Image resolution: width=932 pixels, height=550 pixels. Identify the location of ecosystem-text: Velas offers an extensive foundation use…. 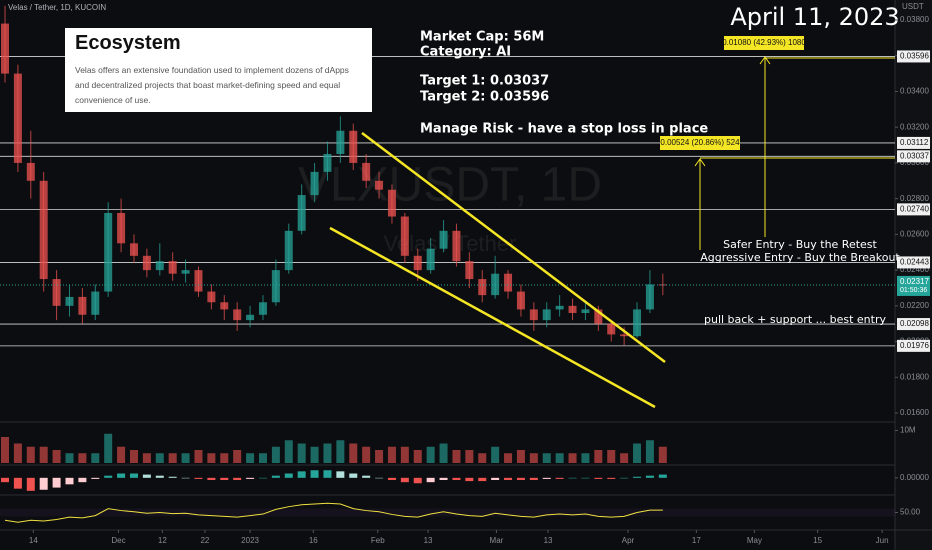
(212, 85).